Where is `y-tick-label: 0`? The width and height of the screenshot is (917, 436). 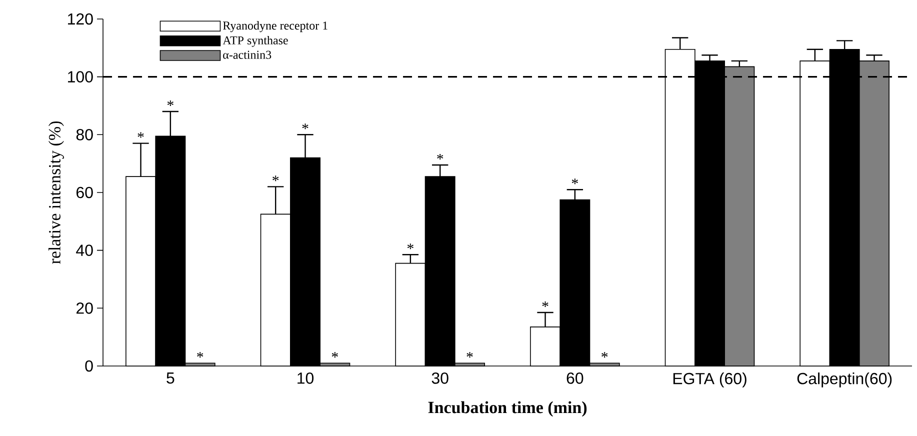 y-tick-label: 0 is located at coordinates (89, 366).